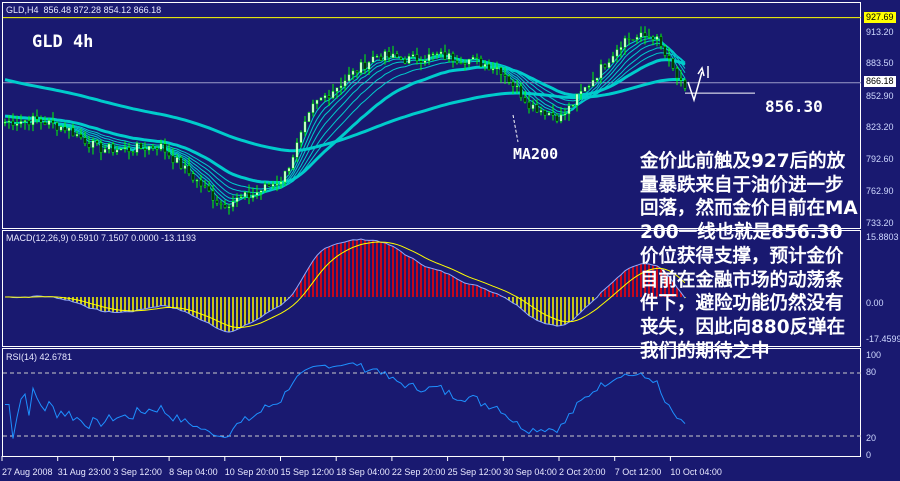 Image resolution: width=900 pixels, height=481 pixels. I want to click on macd-axis-label: 0.00, so click(875, 303).